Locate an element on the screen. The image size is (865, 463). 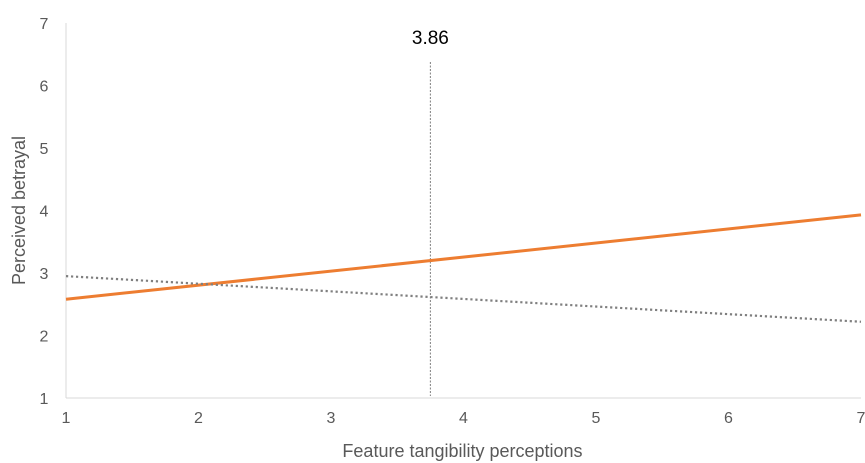
x-tick-label: 3 is located at coordinates (331, 418).